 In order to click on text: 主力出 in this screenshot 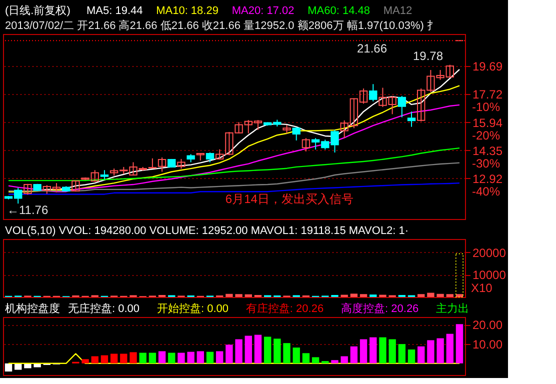, I will do `click(453, 308)`.